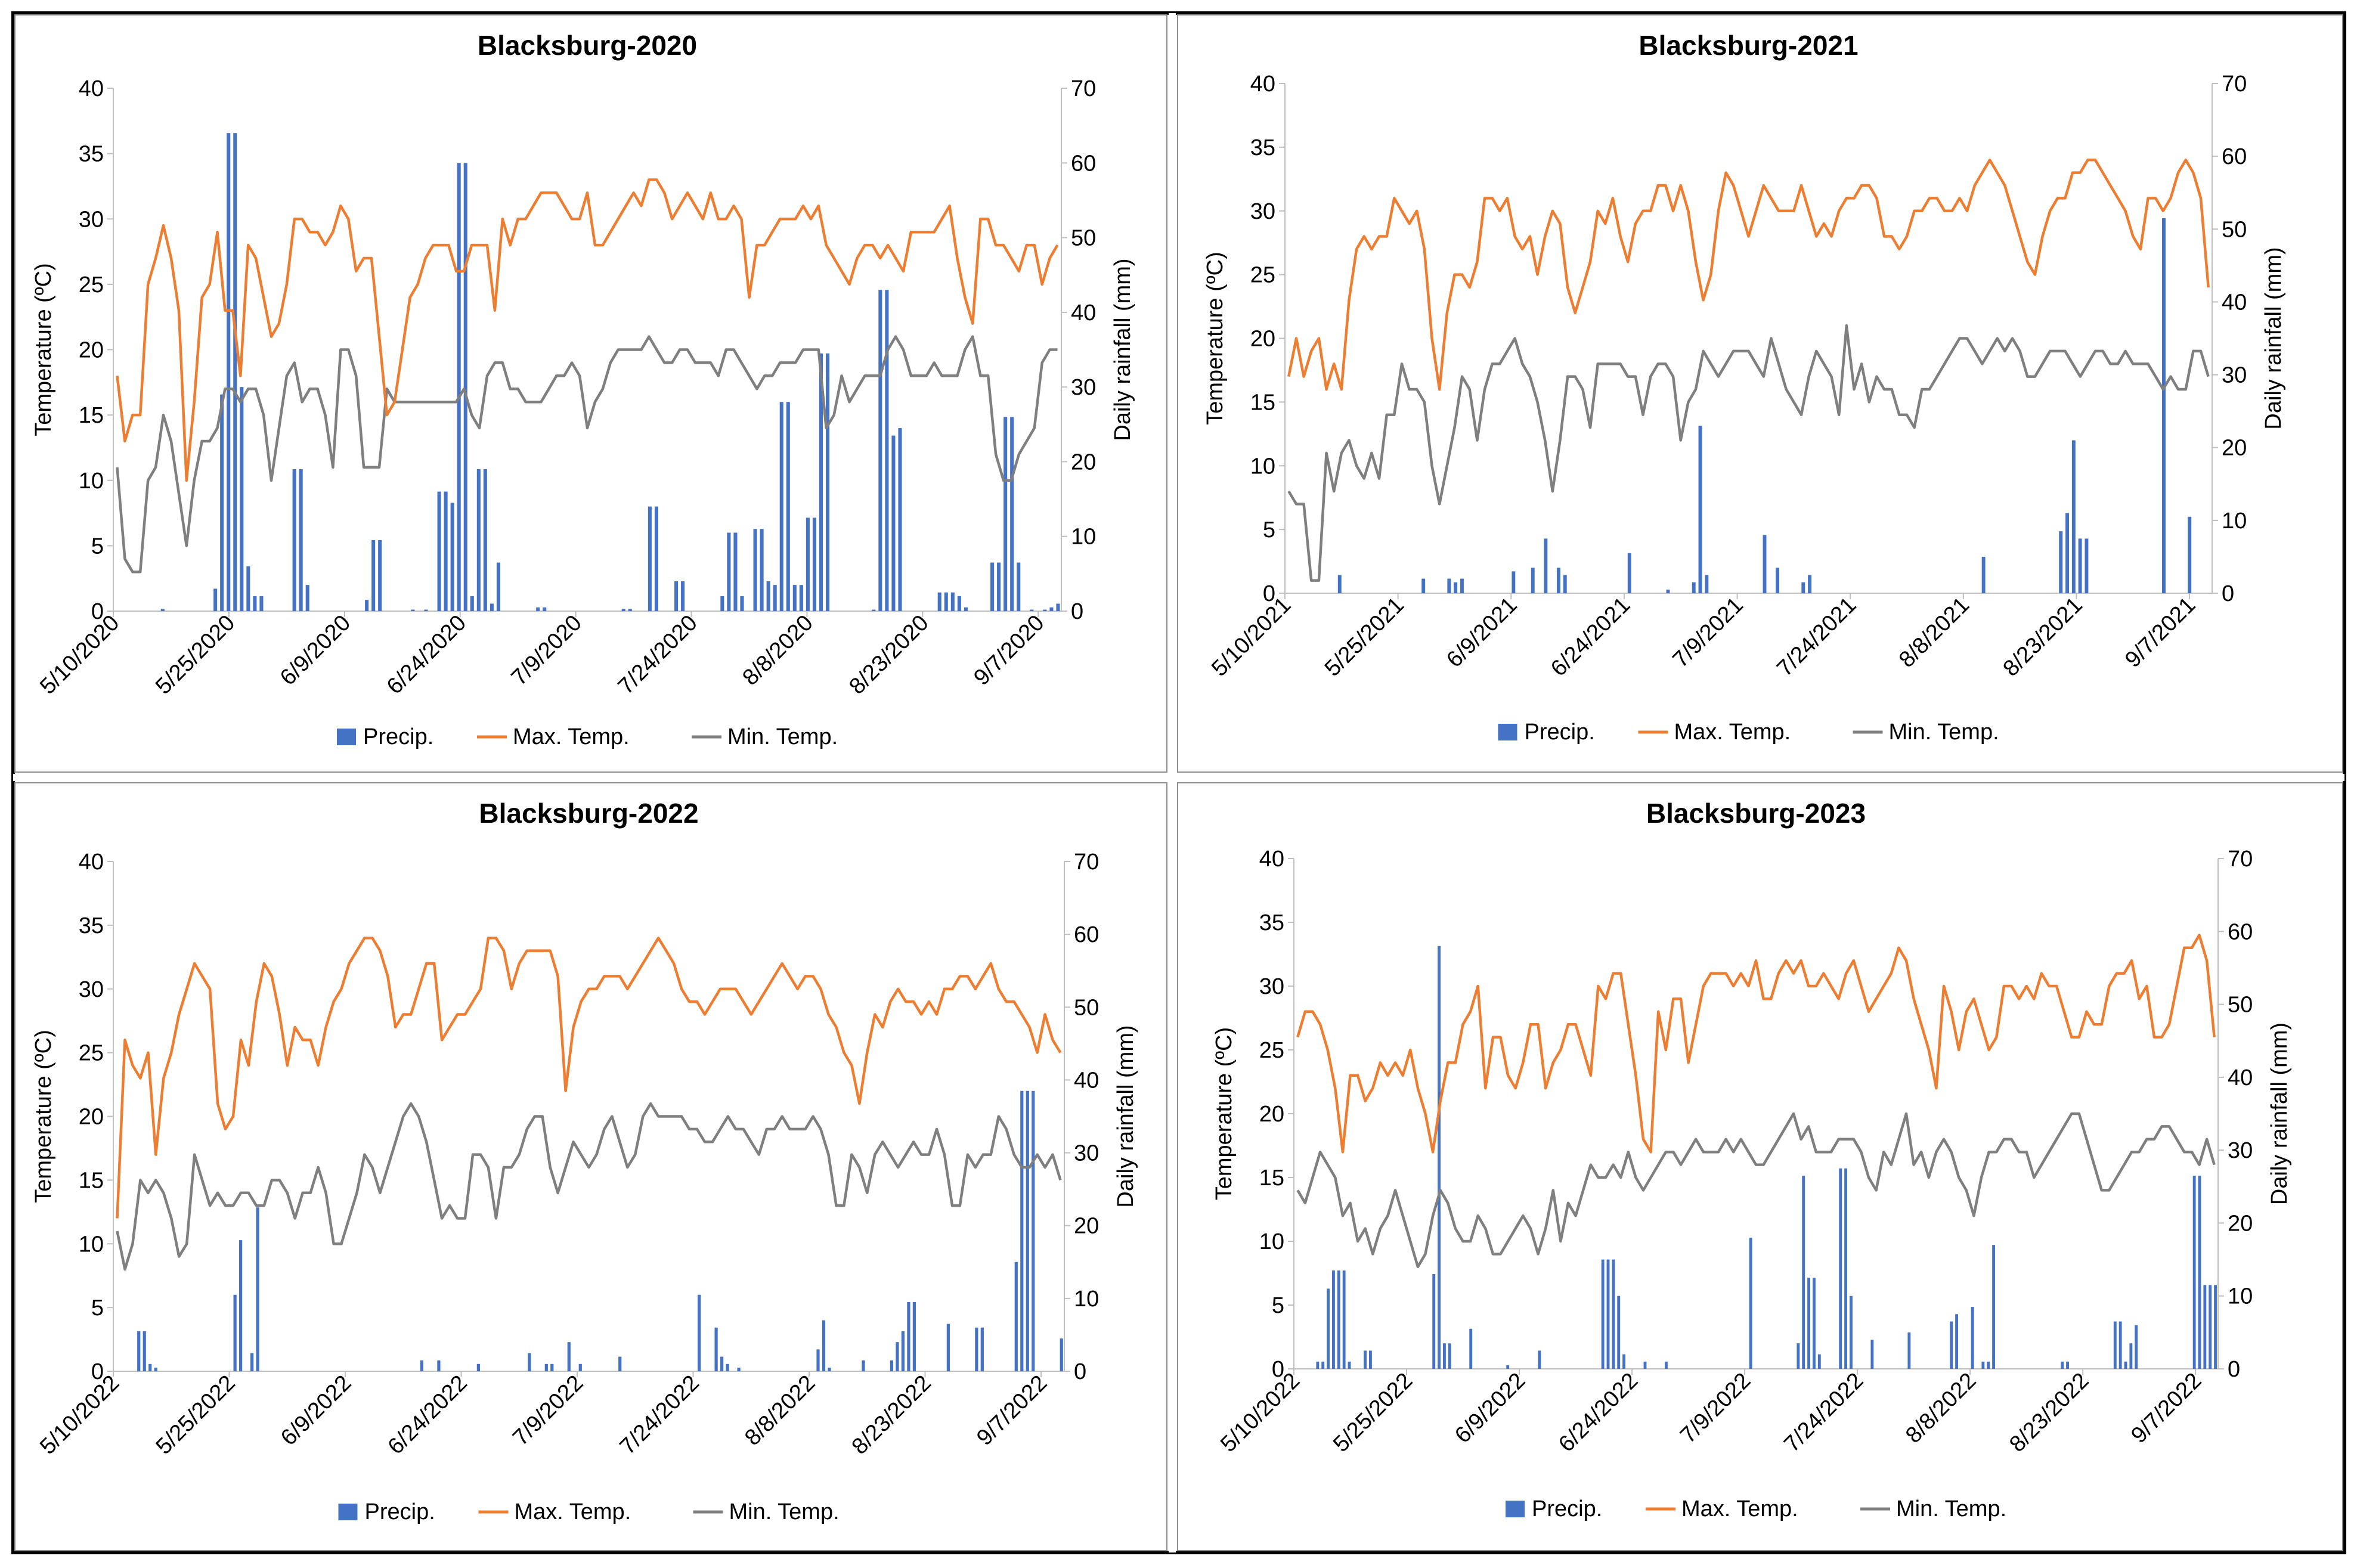 The width and height of the screenshot is (2357, 1568). I want to click on x-tick-label: 9/7/2022, so click(1012, 1411).